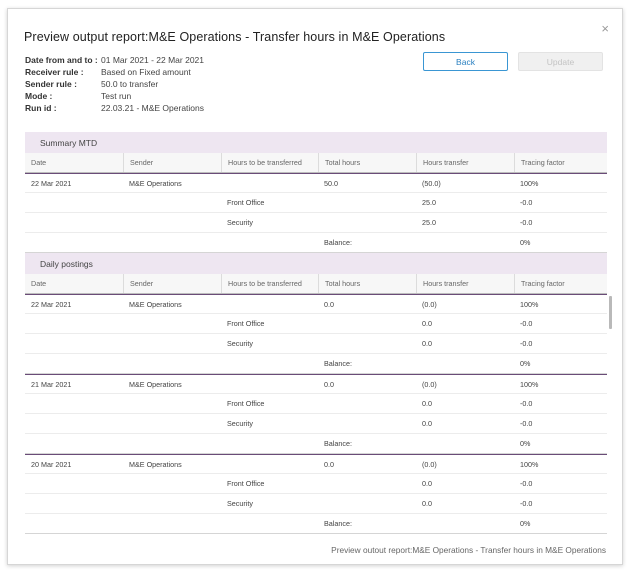 The width and height of the screenshot is (640, 575). Describe the element at coordinates (130, 84) in the screenshot. I see `meta-value: 50.0 to transfer` at that location.